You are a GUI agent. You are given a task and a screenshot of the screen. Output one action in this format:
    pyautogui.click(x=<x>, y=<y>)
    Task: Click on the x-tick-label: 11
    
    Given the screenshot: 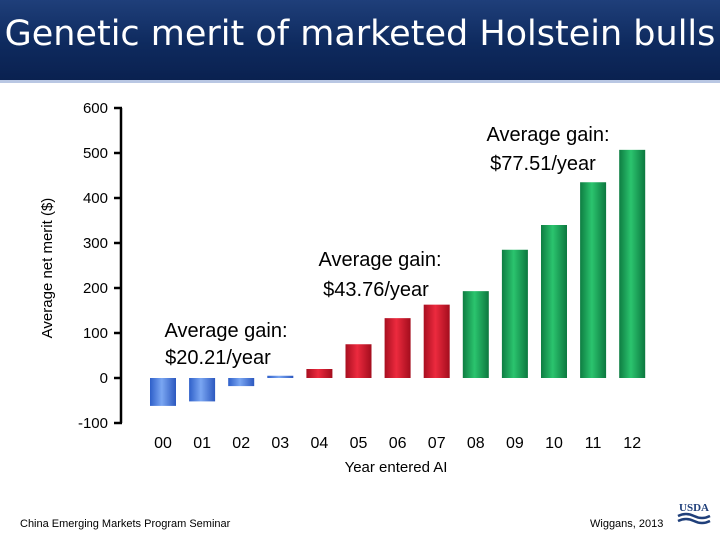 What is the action you would take?
    pyautogui.click(x=593, y=443)
    